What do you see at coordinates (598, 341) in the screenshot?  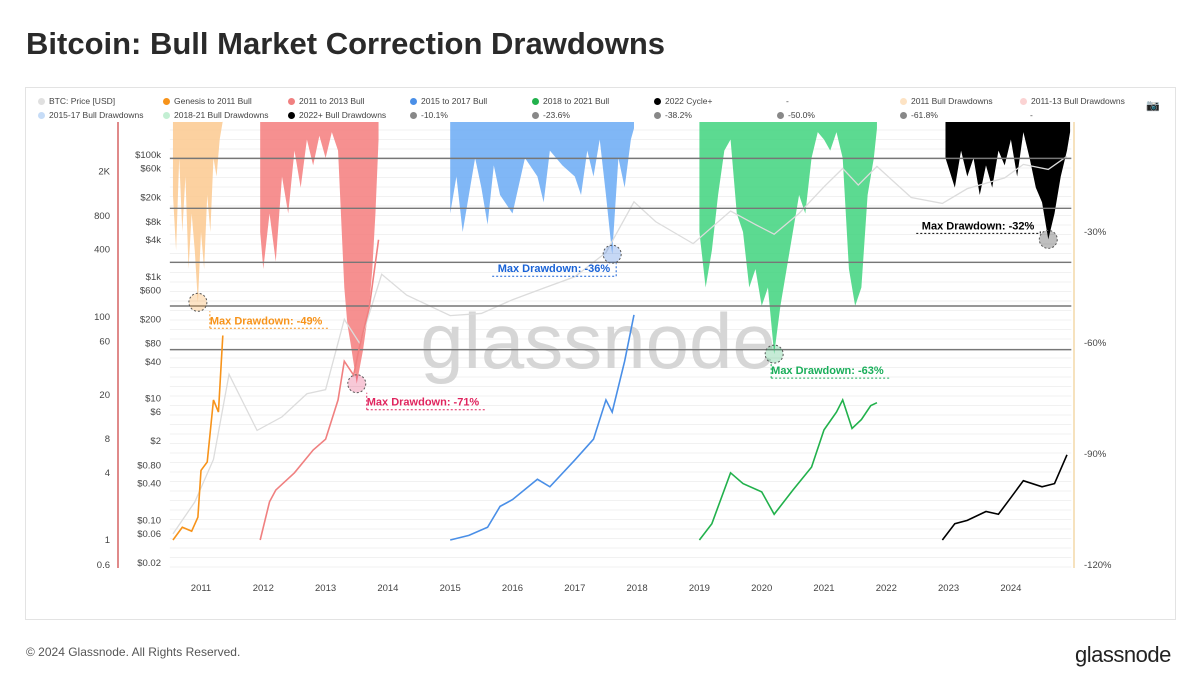 I see `watermark: glassnode` at bounding box center [598, 341].